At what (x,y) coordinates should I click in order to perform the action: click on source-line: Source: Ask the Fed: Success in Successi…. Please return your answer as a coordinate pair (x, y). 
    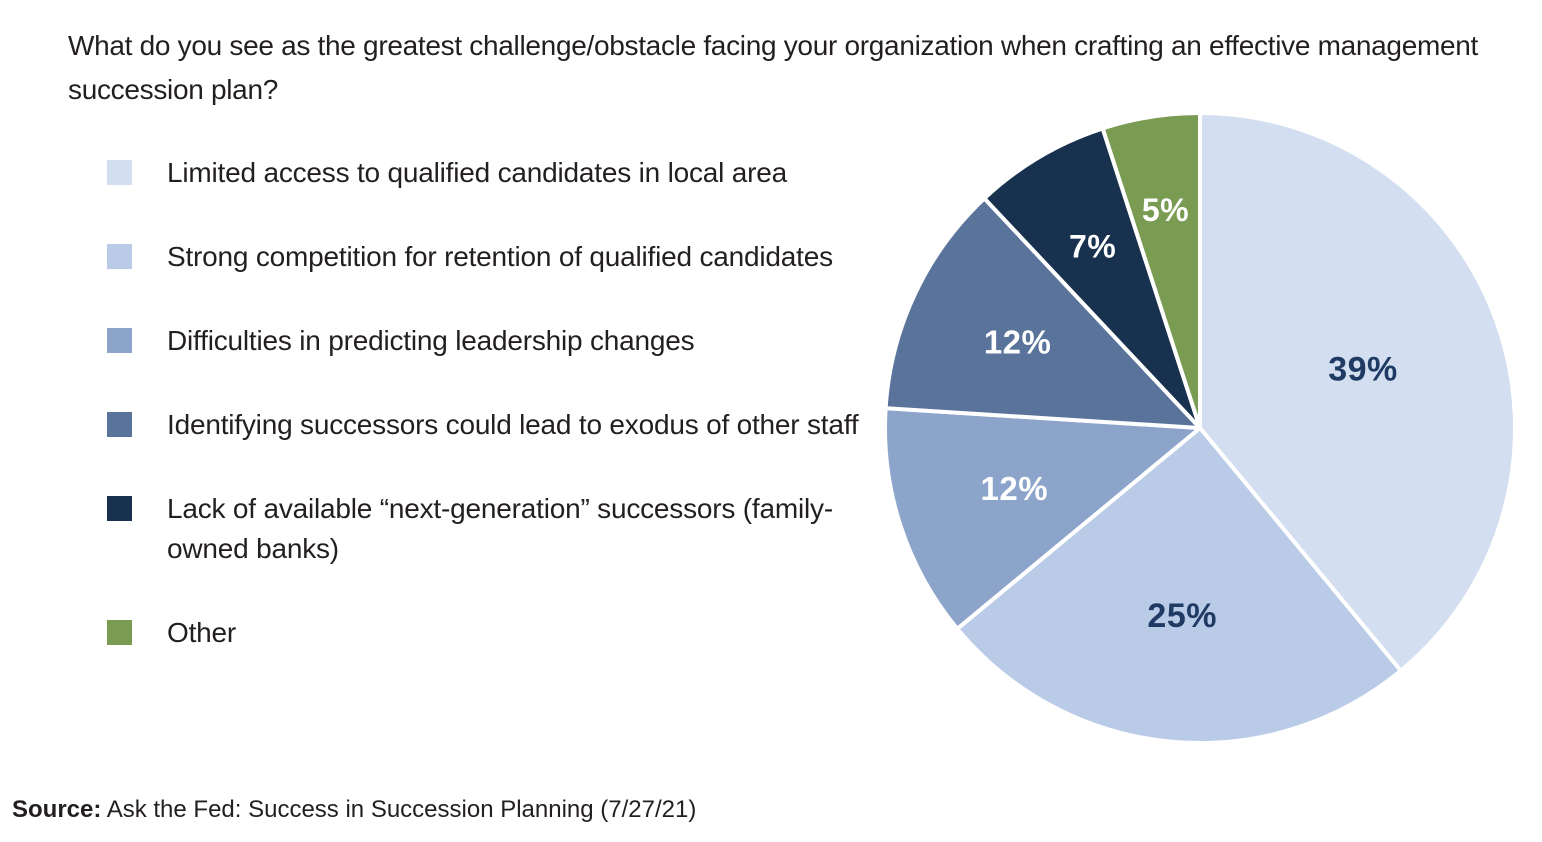
    Looking at the image, I should click on (354, 810).